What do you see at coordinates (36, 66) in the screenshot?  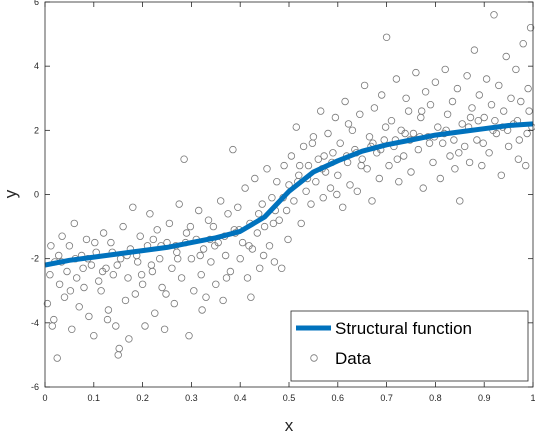 I see `y-tick-label: 4` at bounding box center [36, 66].